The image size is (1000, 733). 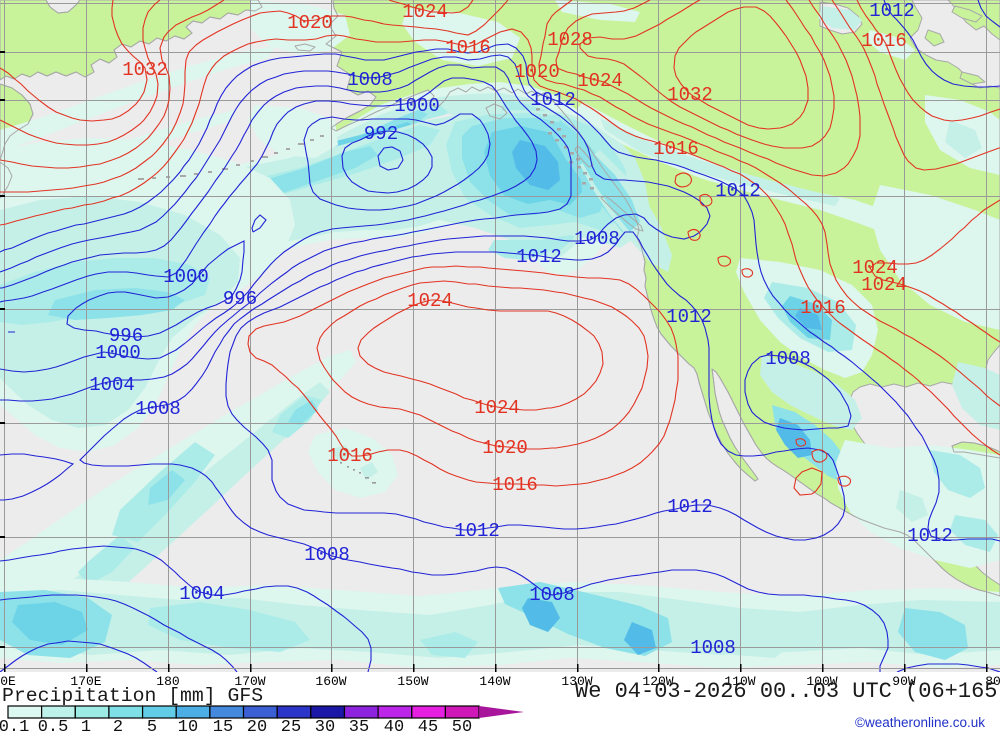 I want to click on svg-text: 992, so click(x=381, y=134).